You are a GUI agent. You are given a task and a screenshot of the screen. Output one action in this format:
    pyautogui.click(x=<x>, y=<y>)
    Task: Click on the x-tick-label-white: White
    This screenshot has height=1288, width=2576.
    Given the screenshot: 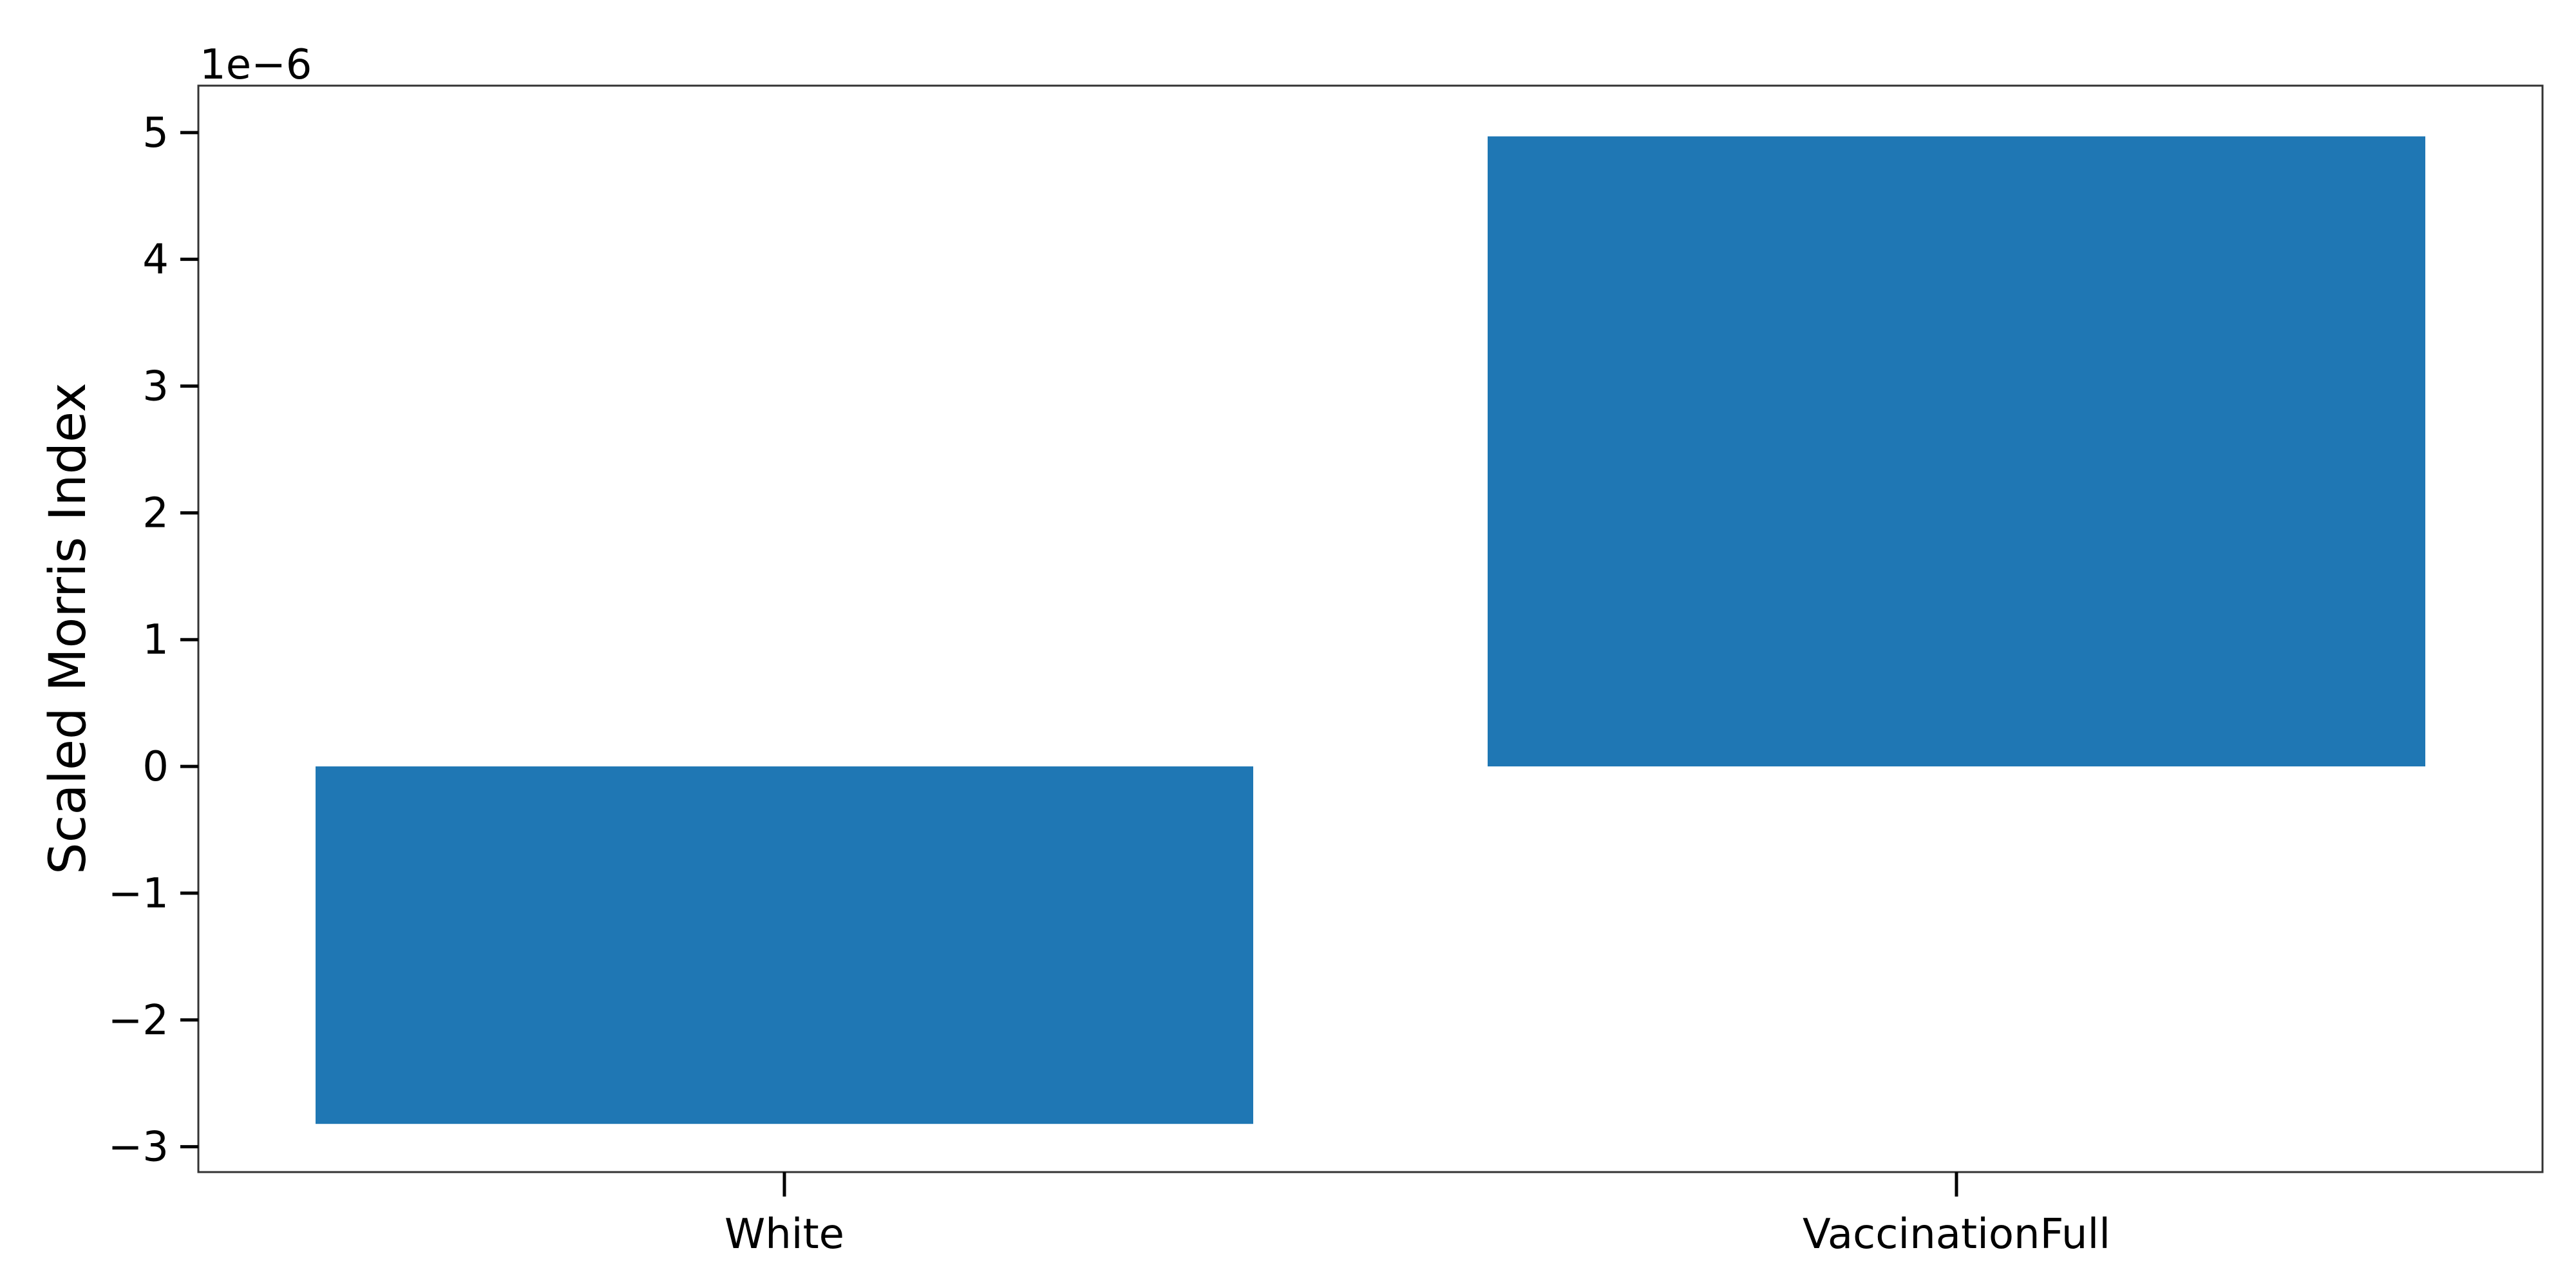 What is the action you would take?
    pyautogui.click(x=784, y=1234)
    